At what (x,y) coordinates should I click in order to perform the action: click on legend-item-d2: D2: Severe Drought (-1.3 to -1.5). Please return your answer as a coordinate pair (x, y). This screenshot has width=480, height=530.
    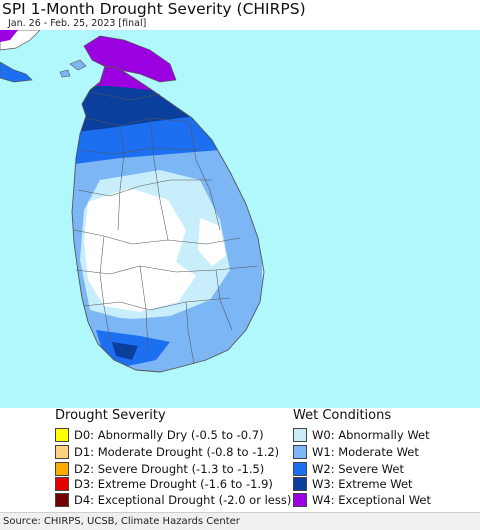
    Looking at the image, I should click on (159, 469).